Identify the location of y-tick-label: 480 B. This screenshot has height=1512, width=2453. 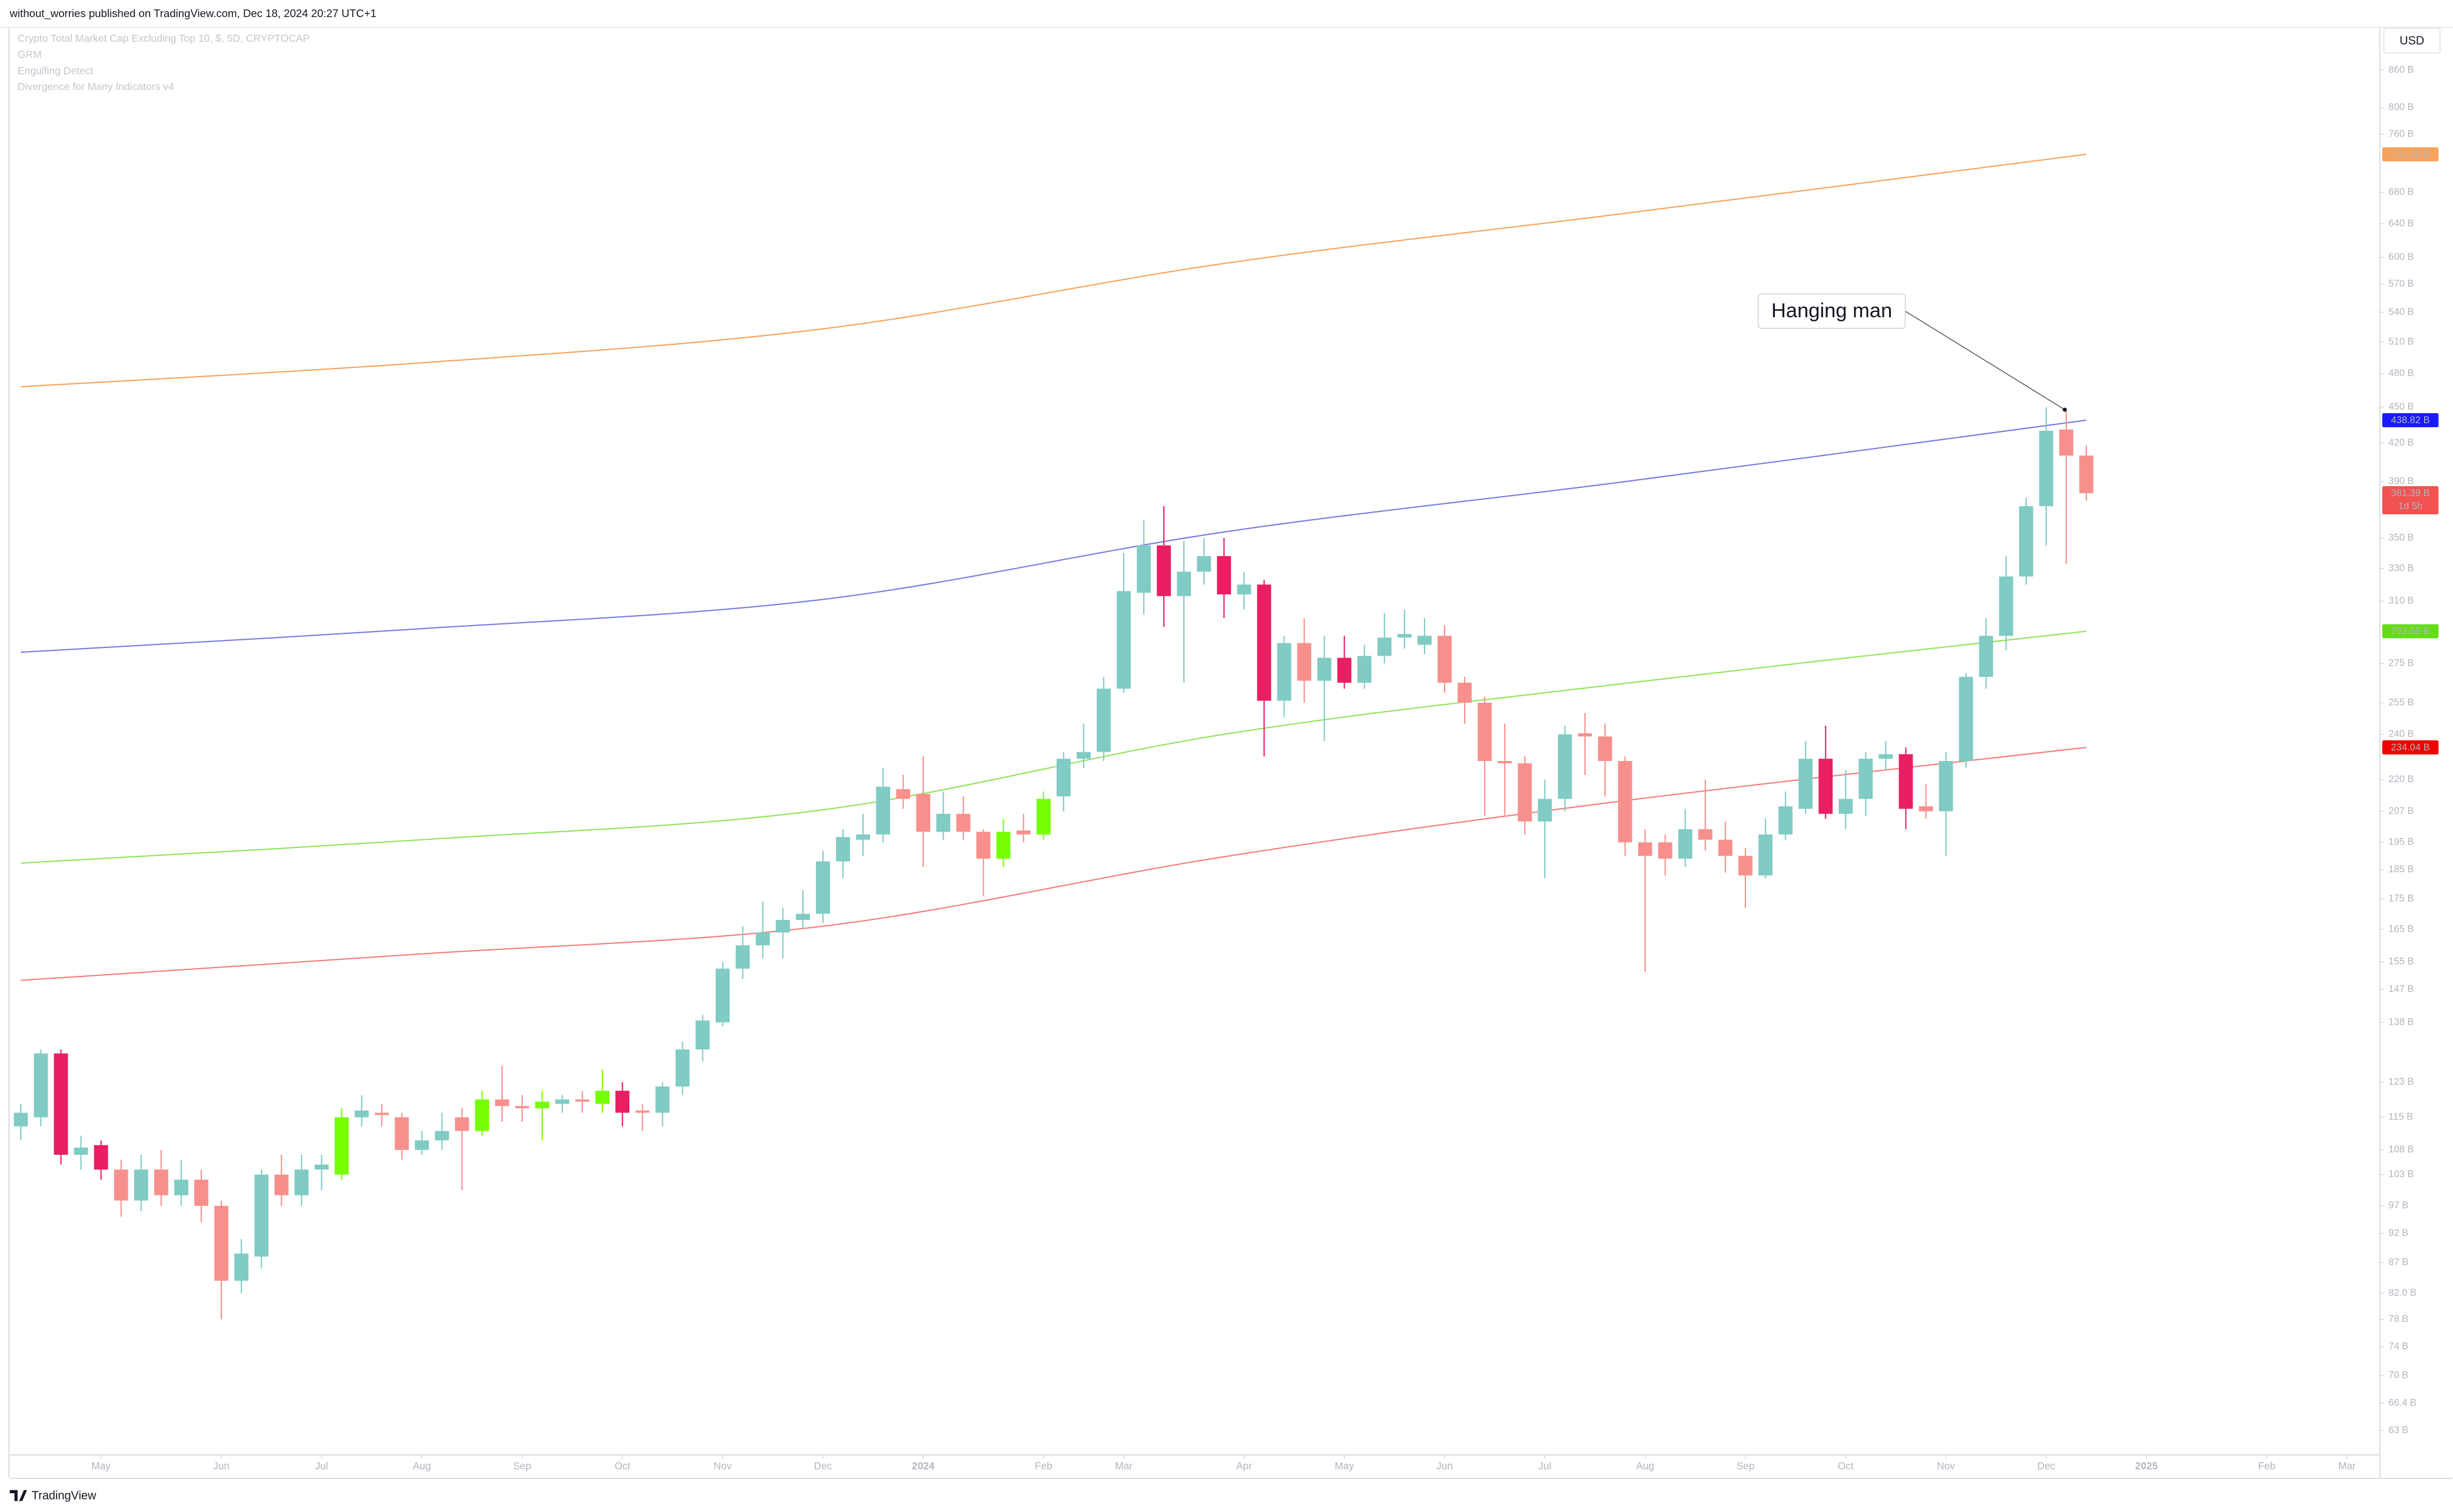
(2401, 373).